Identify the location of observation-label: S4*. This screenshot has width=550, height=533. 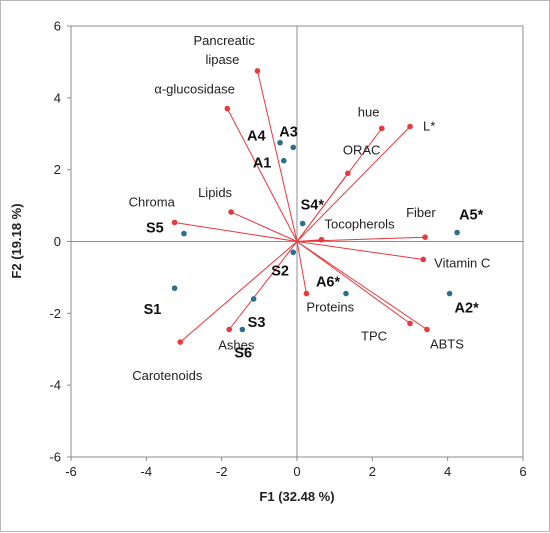
(313, 206).